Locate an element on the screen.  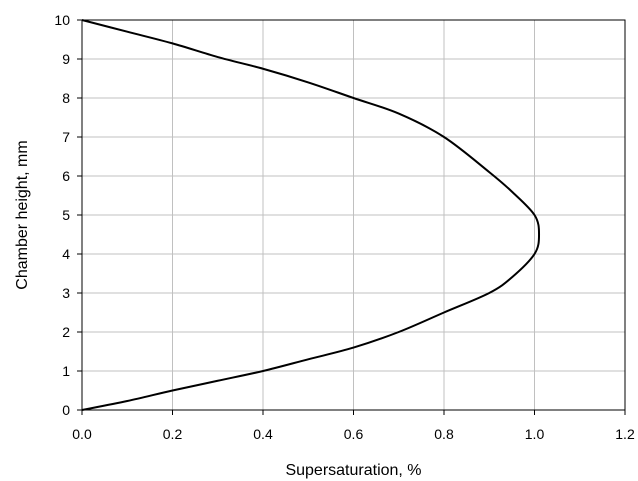
y-tick-label: 0 is located at coordinates (66, 410).